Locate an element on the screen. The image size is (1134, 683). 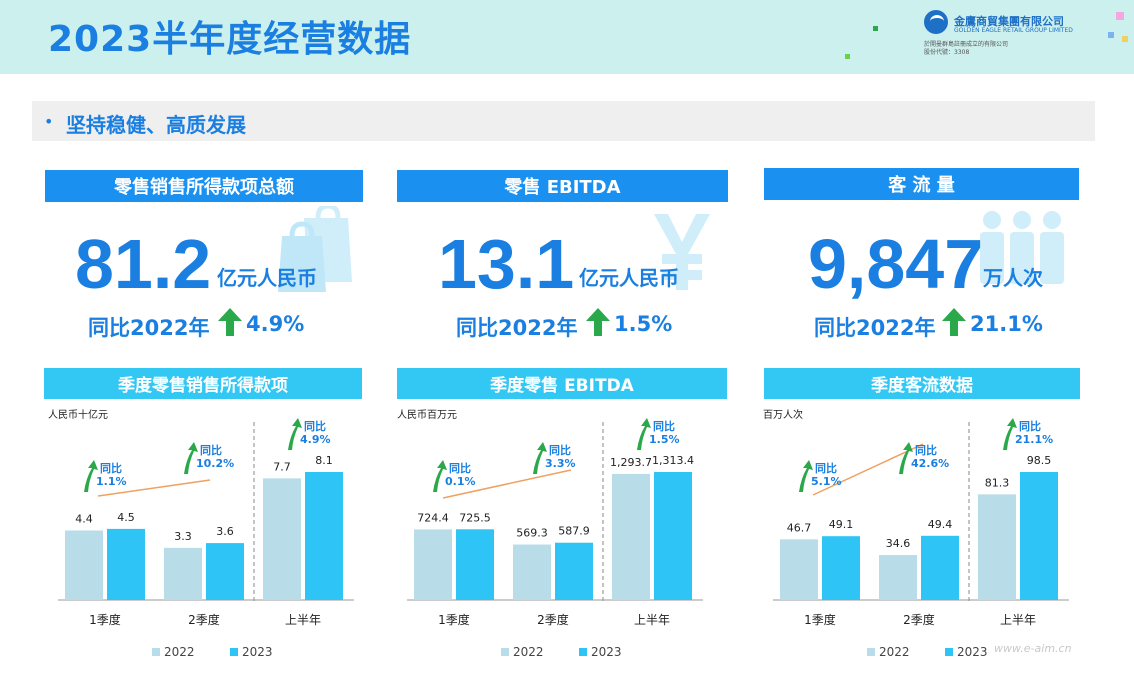
kpi-unit-ebitda: 亿元人民币 is located at coordinates (629, 278).